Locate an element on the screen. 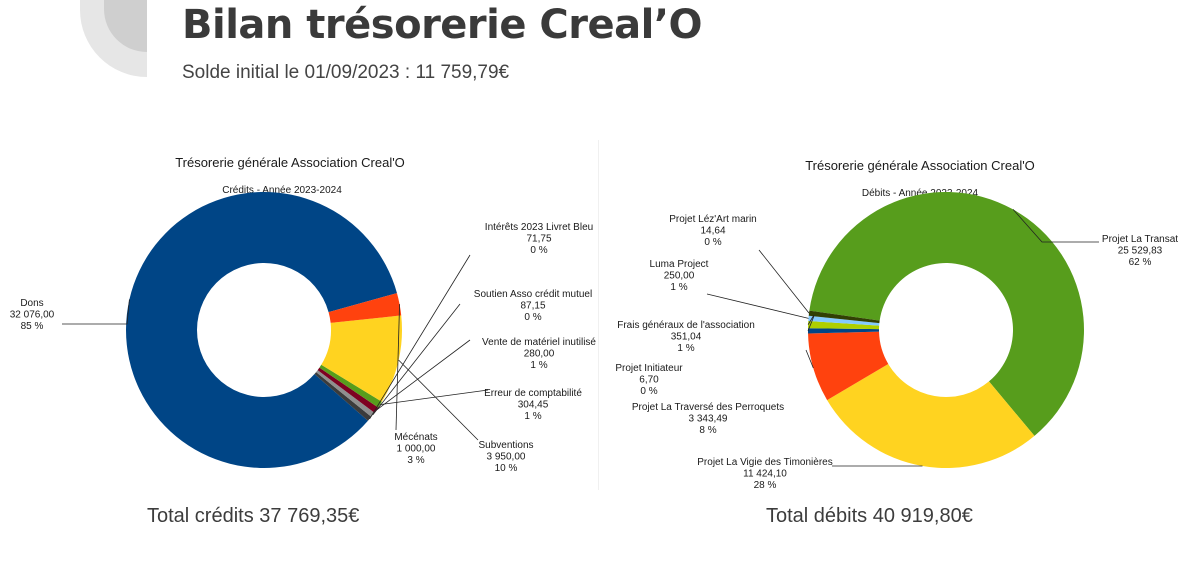 The height and width of the screenshot is (567, 1191). leader-line-subventions is located at coordinates (438, 400).